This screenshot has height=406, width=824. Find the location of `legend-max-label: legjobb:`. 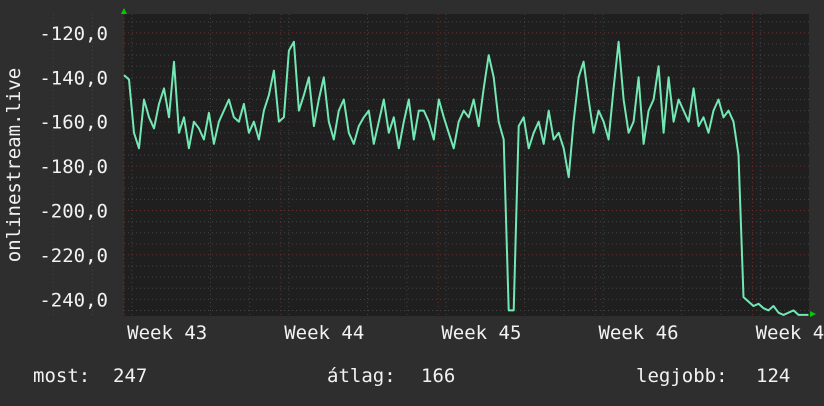

legend-max-label: legjobb: is located at coordinates (682, 376).